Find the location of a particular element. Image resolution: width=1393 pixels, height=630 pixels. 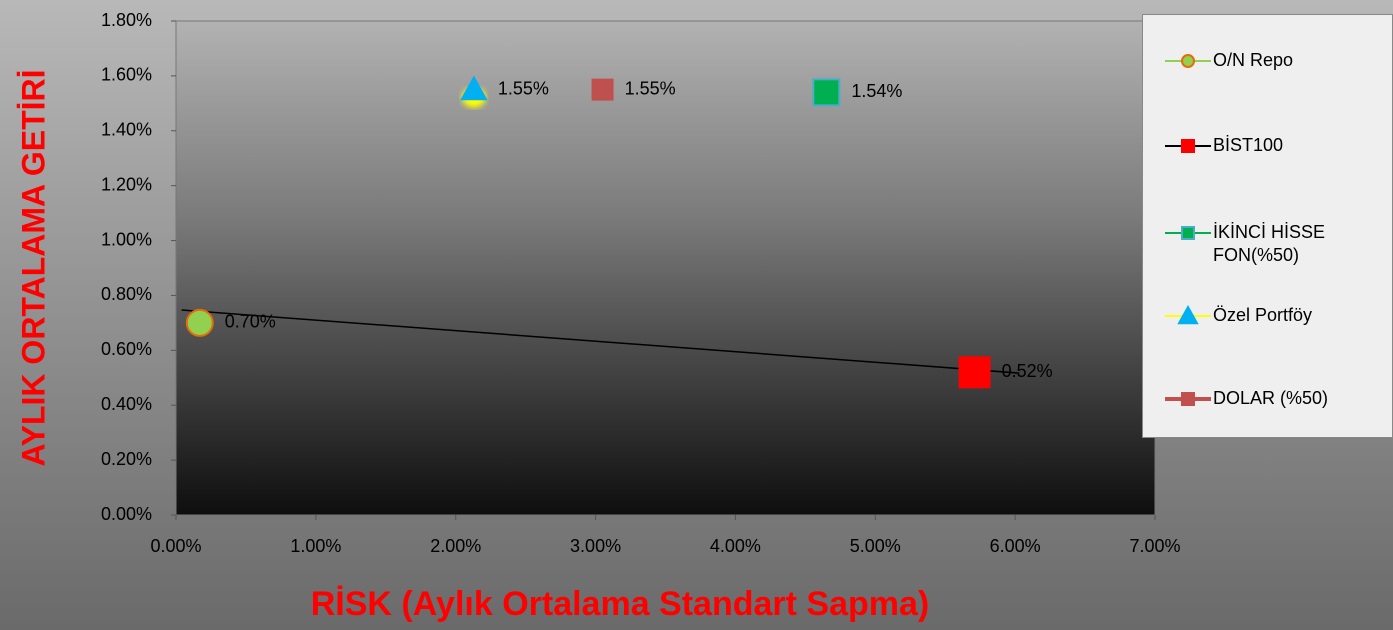

legend-item: DOLAR (%50) is located at coordinates (1274, 399).